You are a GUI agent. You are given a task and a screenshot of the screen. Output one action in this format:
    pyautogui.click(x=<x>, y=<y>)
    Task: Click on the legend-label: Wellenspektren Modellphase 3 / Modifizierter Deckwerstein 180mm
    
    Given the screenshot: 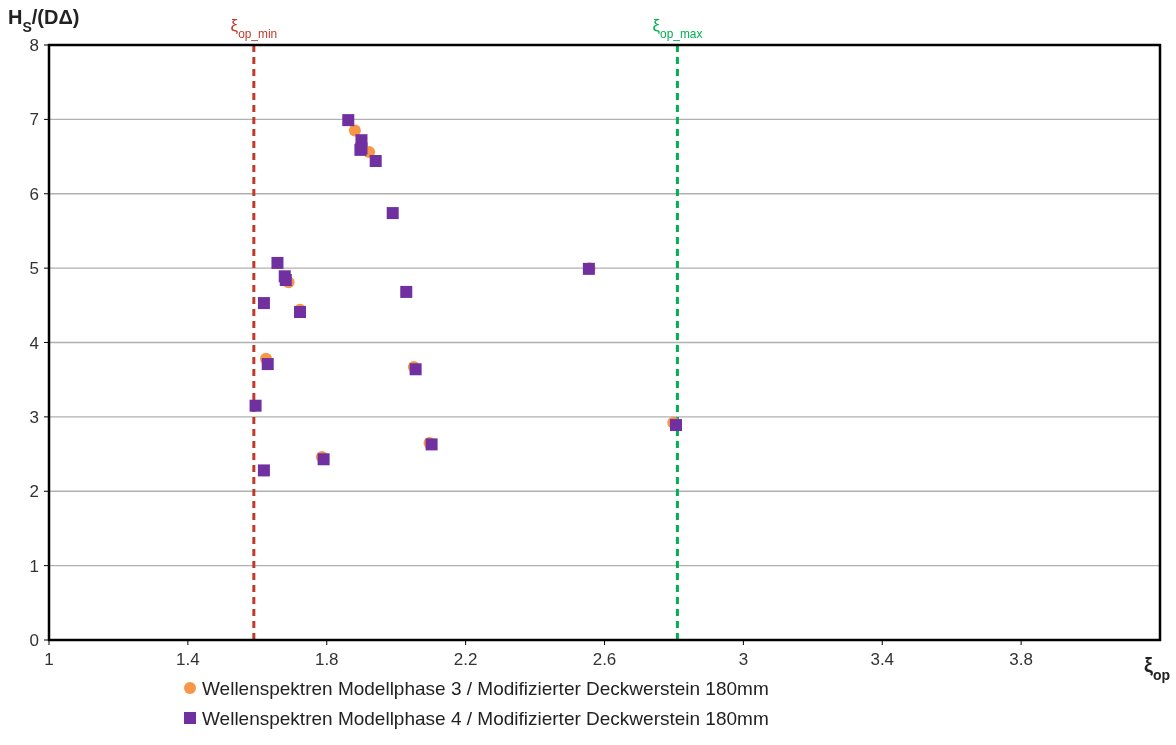 What is the action you would take?
    pyautogui.click(x=485, y=688)
    